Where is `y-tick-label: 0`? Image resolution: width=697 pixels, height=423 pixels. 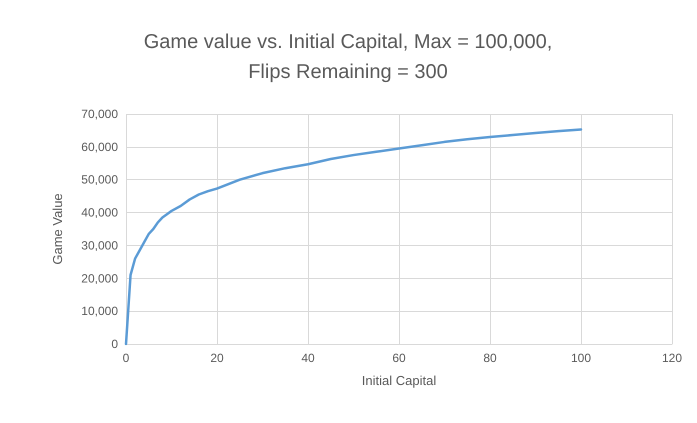 y-tick-label: 0 is located at coordinates (114, 344).